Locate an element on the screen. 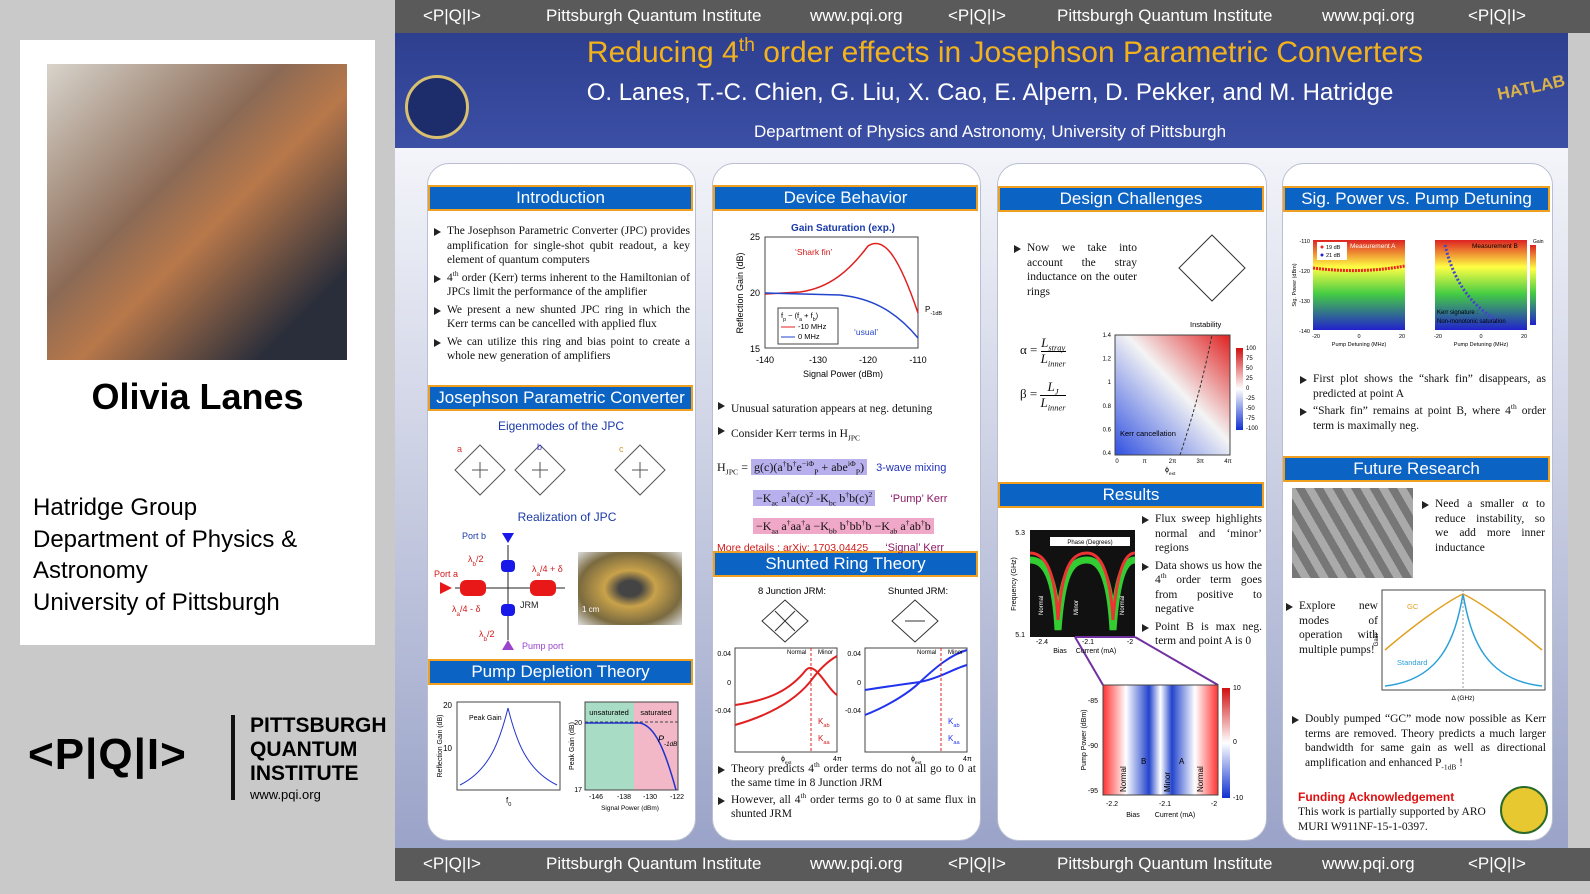  banner-logo: <P|Q|I> is located at coordinates (977, 15).